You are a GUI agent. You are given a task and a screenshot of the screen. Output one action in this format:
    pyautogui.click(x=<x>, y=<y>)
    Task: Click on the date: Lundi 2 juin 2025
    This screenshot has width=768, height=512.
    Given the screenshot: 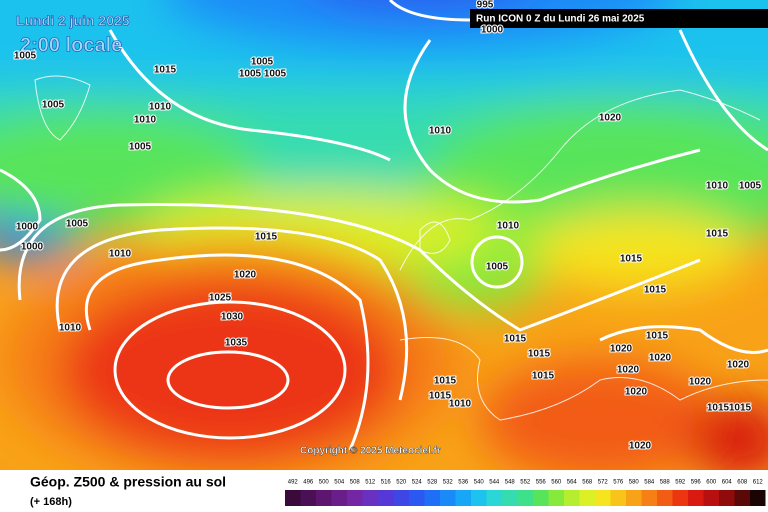 What is the action you would take?
    pyautogui.click(x=73, y=21)
    